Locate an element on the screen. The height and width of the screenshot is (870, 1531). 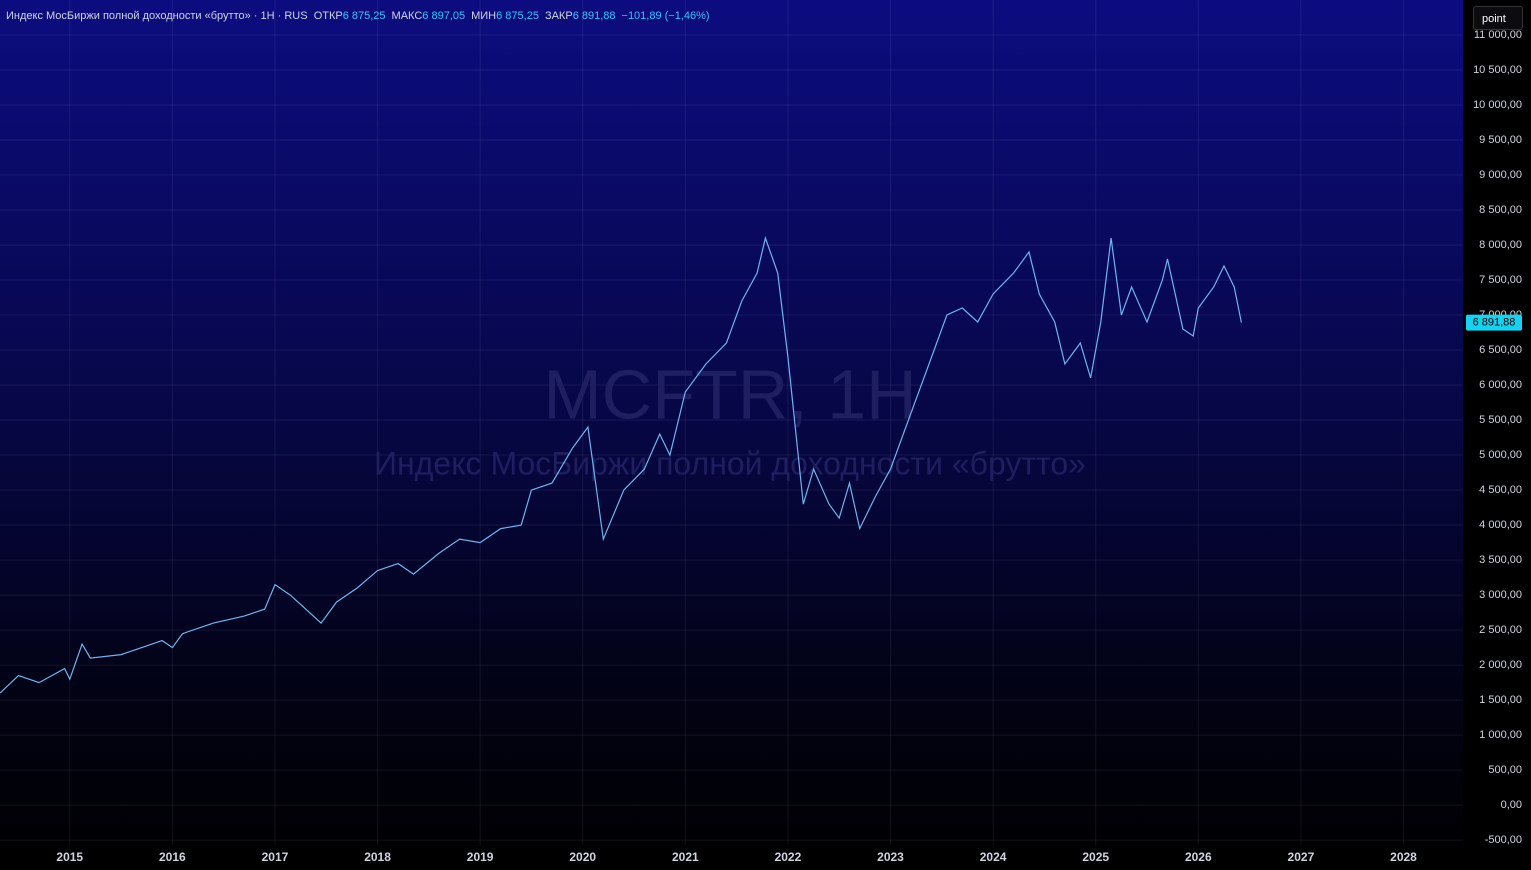
time-axis is located at coordinates (765, 857).